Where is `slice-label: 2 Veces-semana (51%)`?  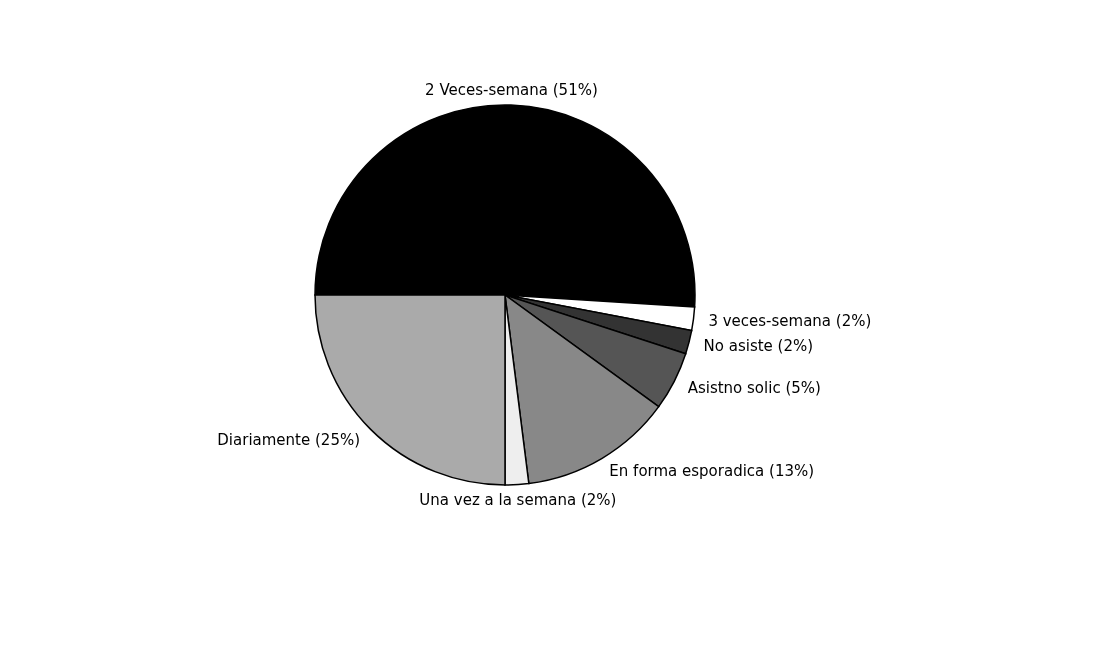 slice-label: 2 Veces-semana (51%) is located at coordinates (511, 90).